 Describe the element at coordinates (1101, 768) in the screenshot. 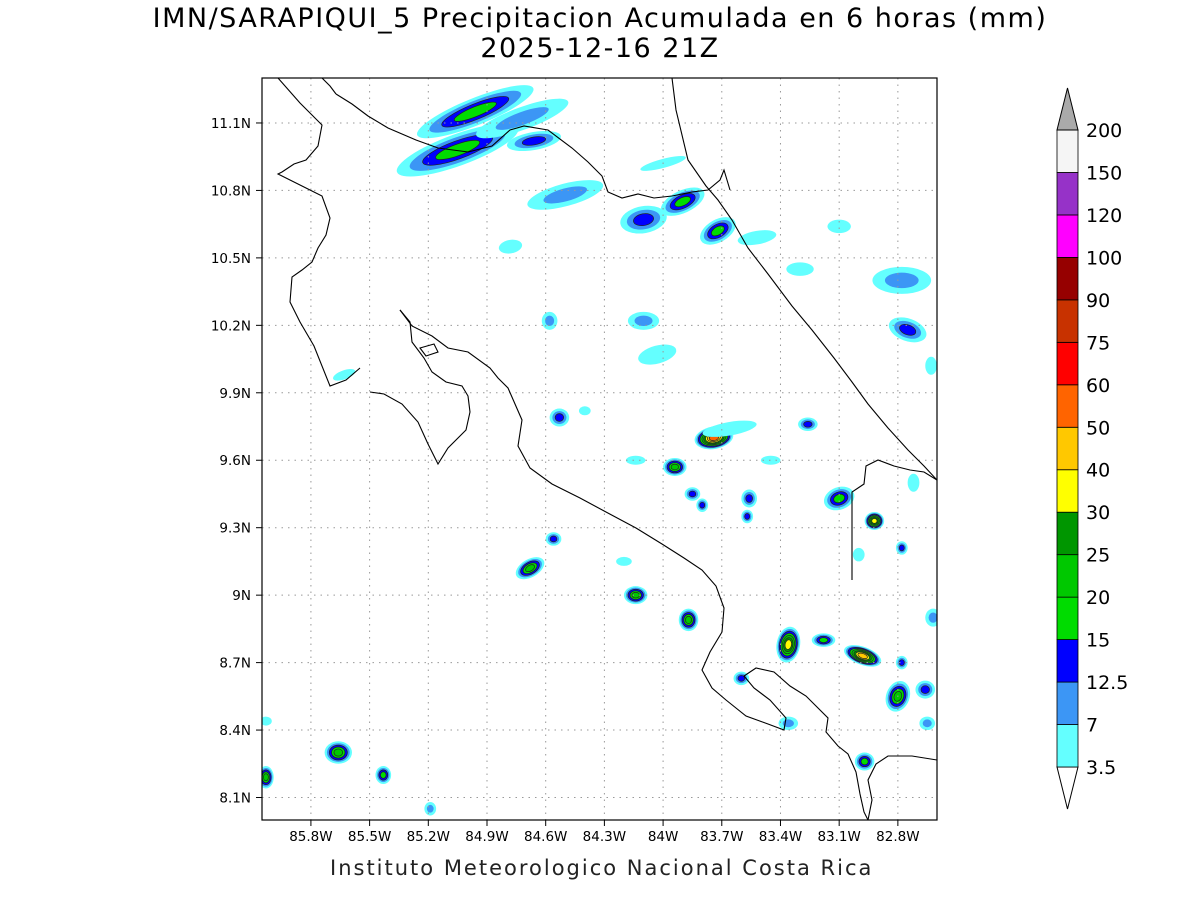

I see `colorbar-level-label: 3.5` at that location.